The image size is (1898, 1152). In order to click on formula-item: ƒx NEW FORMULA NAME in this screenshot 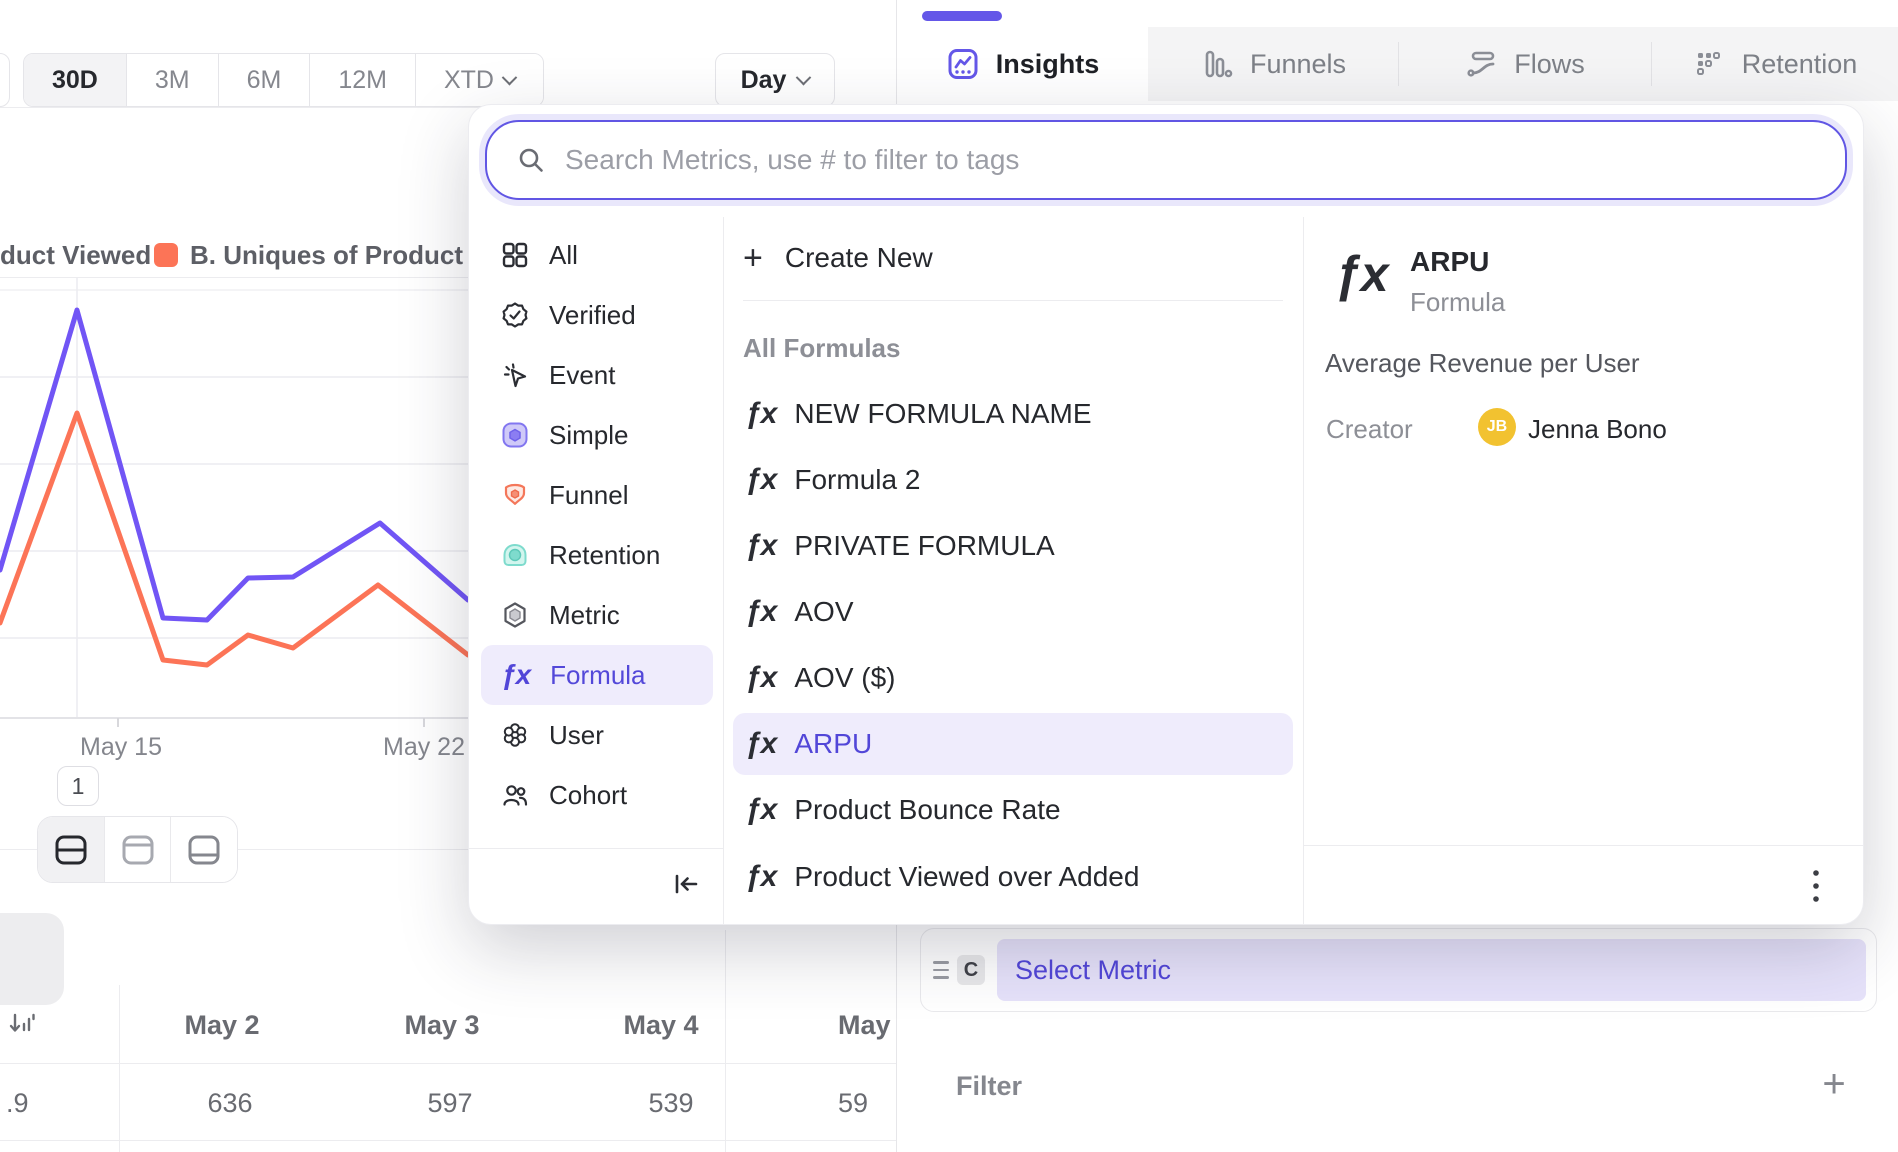, I will do `click(1013, 414)`.